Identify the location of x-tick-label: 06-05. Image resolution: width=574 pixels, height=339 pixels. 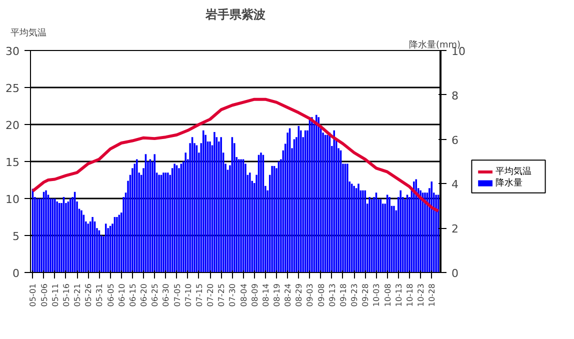
(111, 295).